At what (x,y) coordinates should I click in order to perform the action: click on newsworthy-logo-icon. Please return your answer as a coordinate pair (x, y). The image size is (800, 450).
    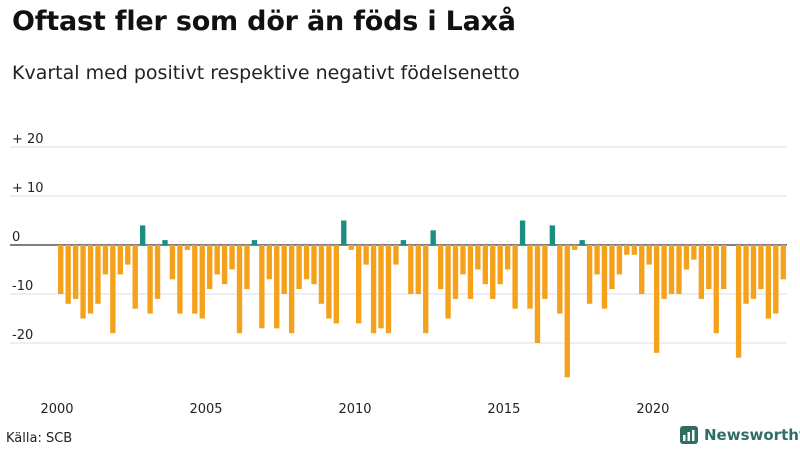
    Looking at the image, I should click on (689, 435).